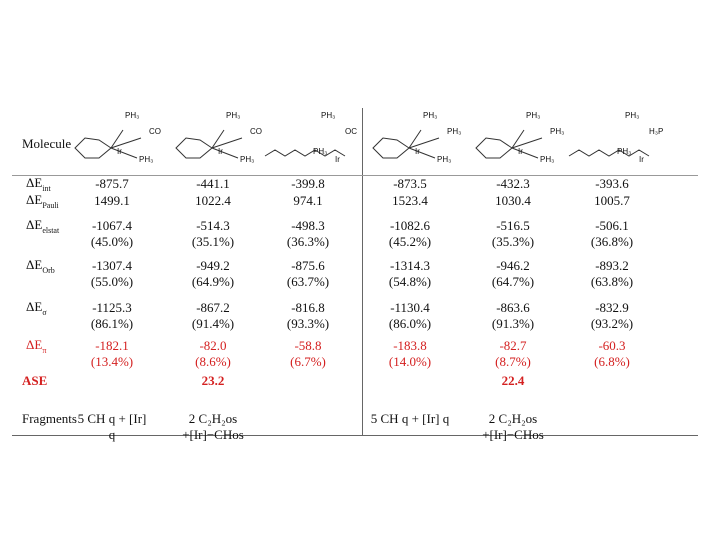 Image resolution: width=720 pixels, height=540 pixels. I want to click on table-cell: -432.3, so click(513, 184).